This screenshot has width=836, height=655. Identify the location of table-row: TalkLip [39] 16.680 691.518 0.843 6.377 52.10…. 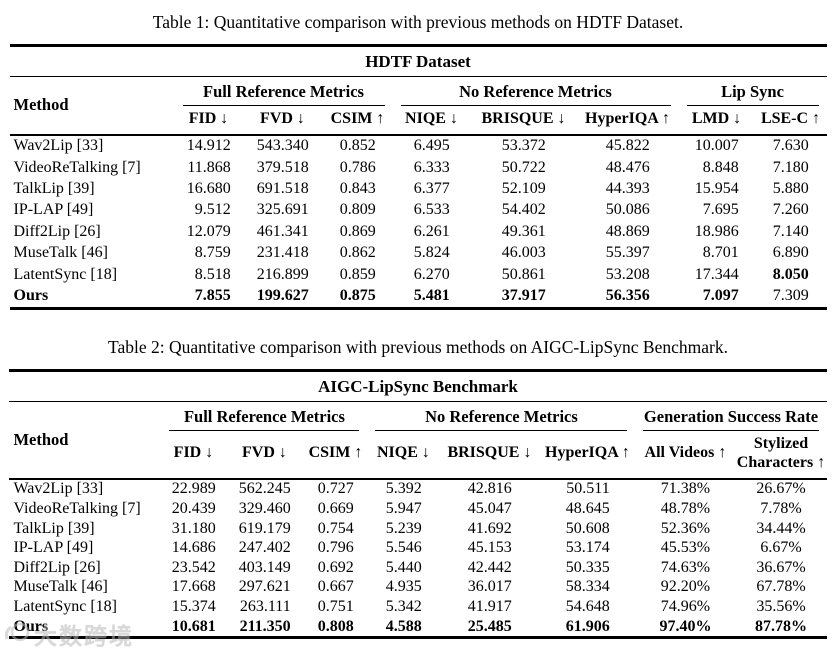
(418, 188).